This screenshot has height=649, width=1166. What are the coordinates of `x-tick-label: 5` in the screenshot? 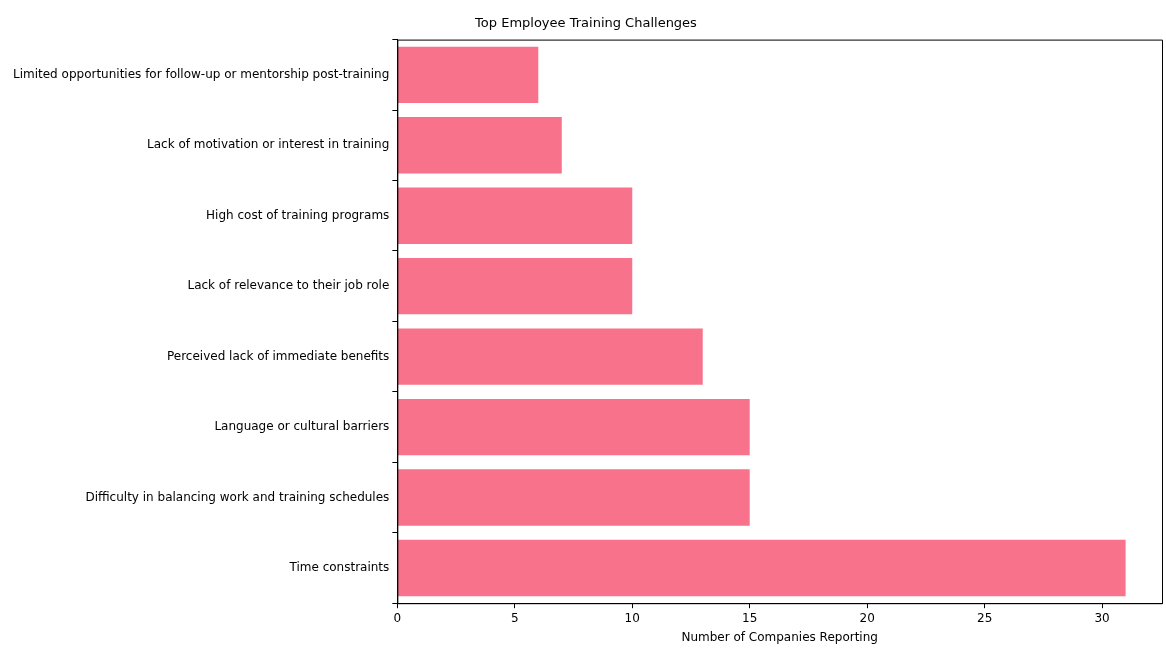 It's located at (514, 617).